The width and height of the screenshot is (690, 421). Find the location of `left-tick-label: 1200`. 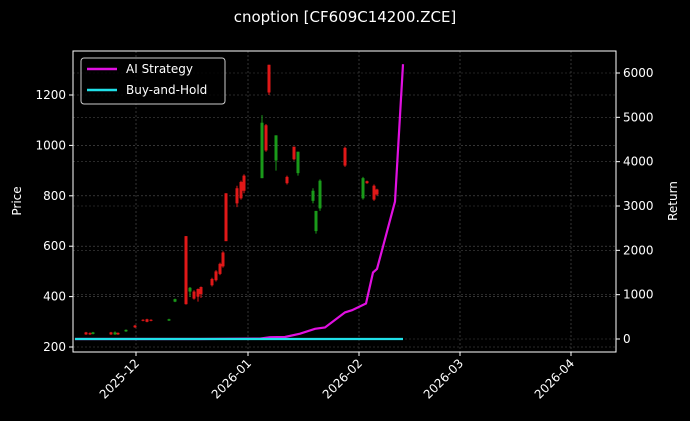

left-tick-label: 1200 is located at coordinates (50, 95).